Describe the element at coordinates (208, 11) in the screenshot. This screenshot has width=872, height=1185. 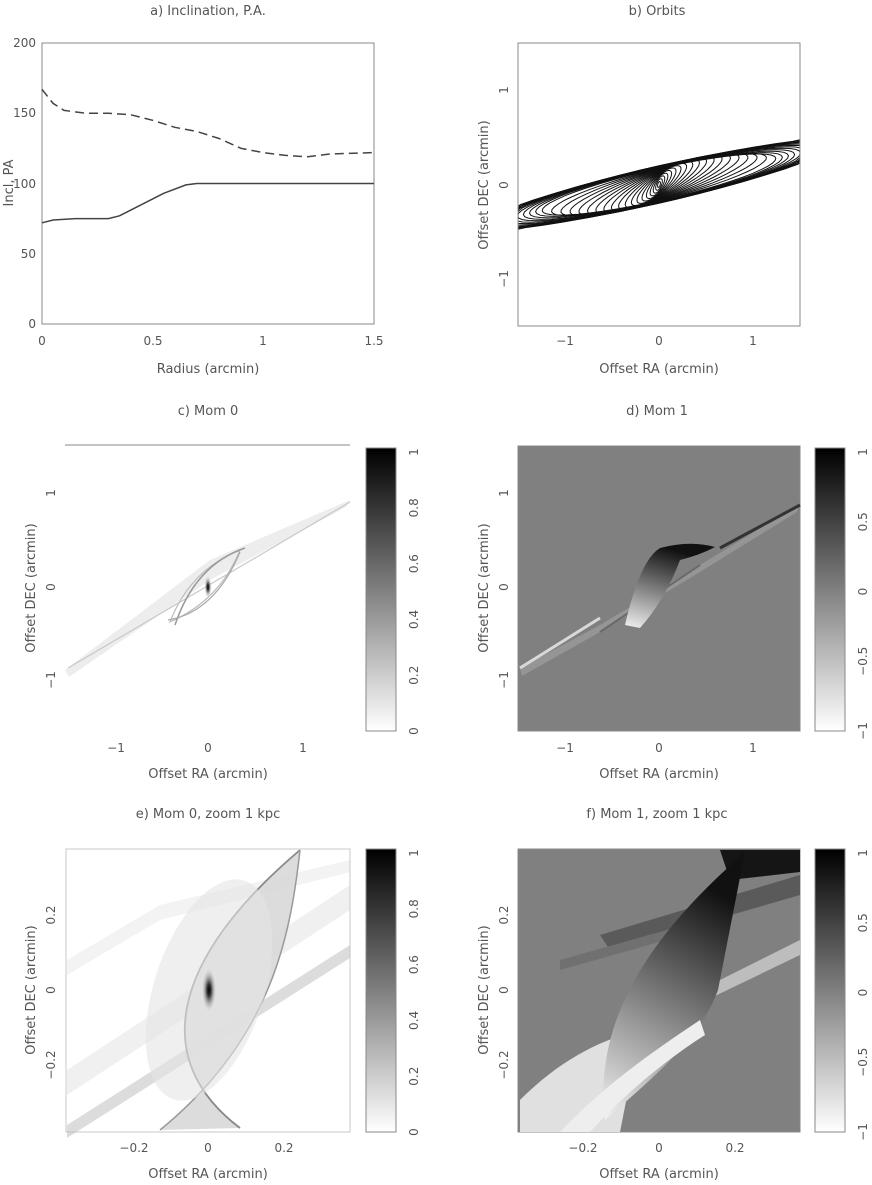
I see `panel-a-title: a) Inclination, P.A.` at that location.